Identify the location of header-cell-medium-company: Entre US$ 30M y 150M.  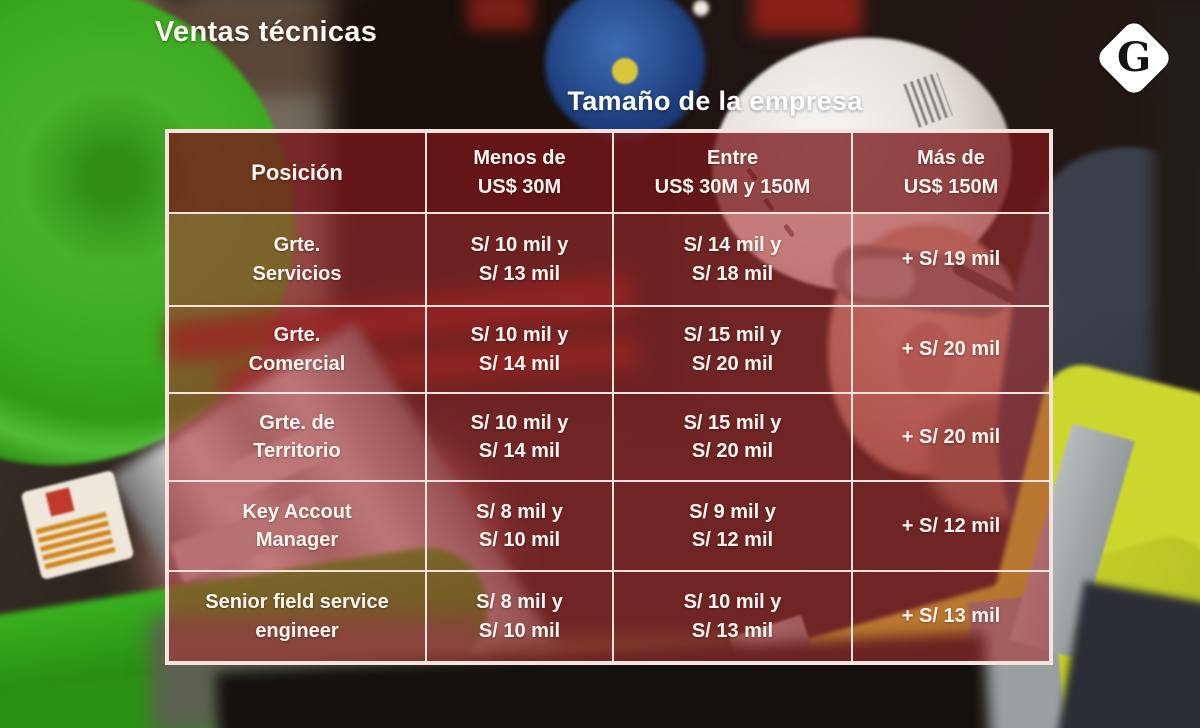
(732, 172).